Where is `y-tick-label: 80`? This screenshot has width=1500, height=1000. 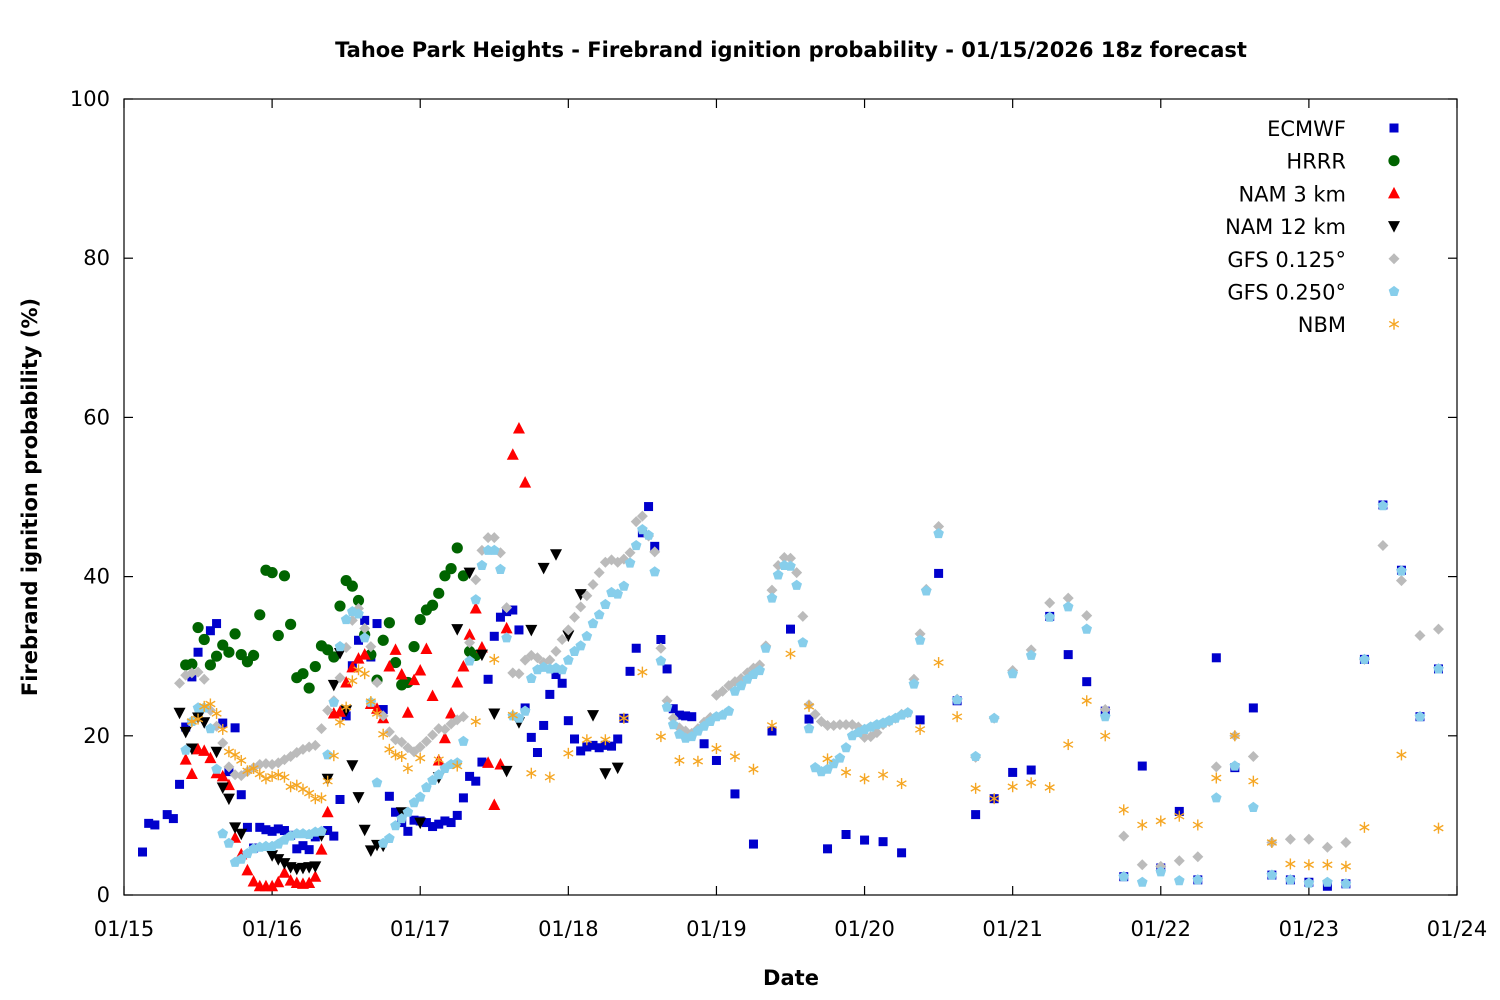 y-tick-label: 80 is located at coordinates (96, 258).